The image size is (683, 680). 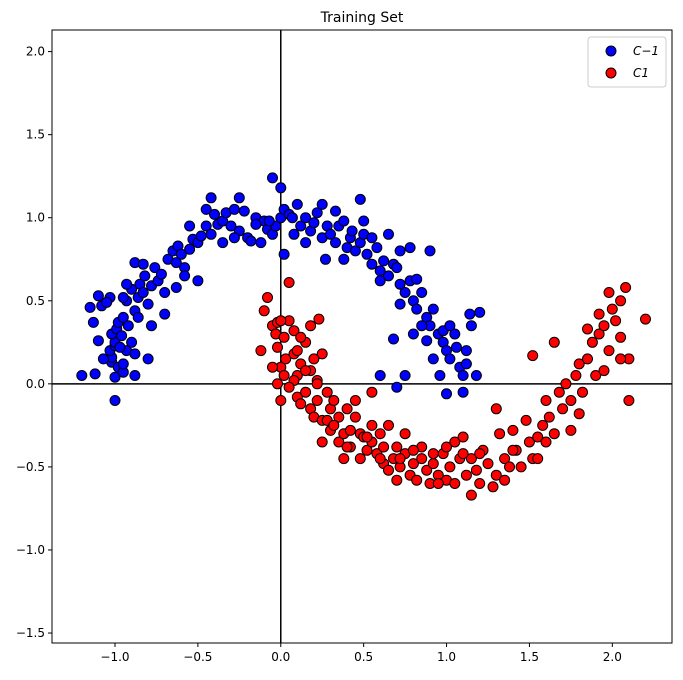 What do you see at coordinates (627, 62) in the screenshot?
I see `legend: C−1 C1` at bounding box center [627, 62].